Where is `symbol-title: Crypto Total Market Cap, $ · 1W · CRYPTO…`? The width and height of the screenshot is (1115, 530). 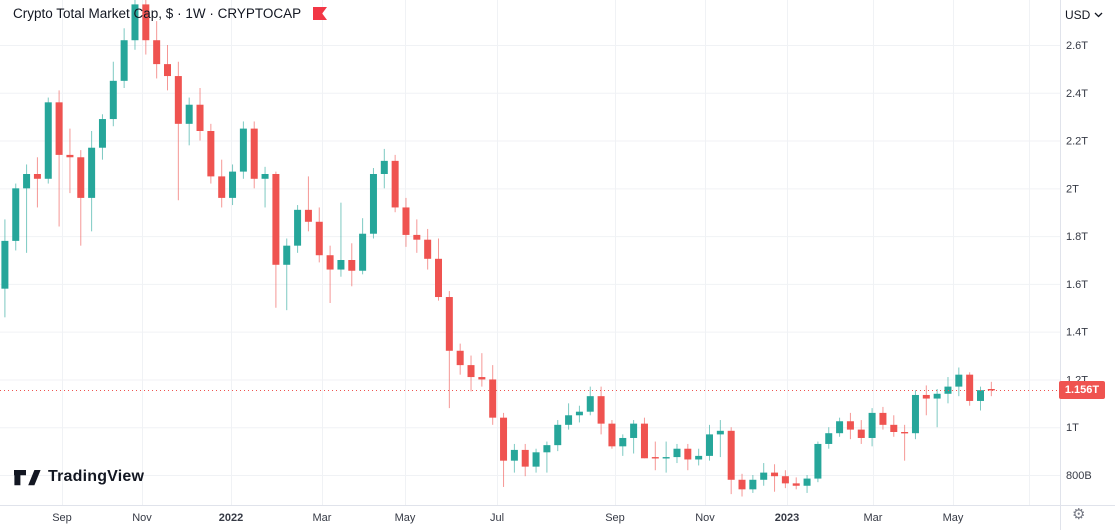
symbol-title: Crypto Total Market Cap, $ · 1W · CRYPTO… is located at coordinates (170, 13).